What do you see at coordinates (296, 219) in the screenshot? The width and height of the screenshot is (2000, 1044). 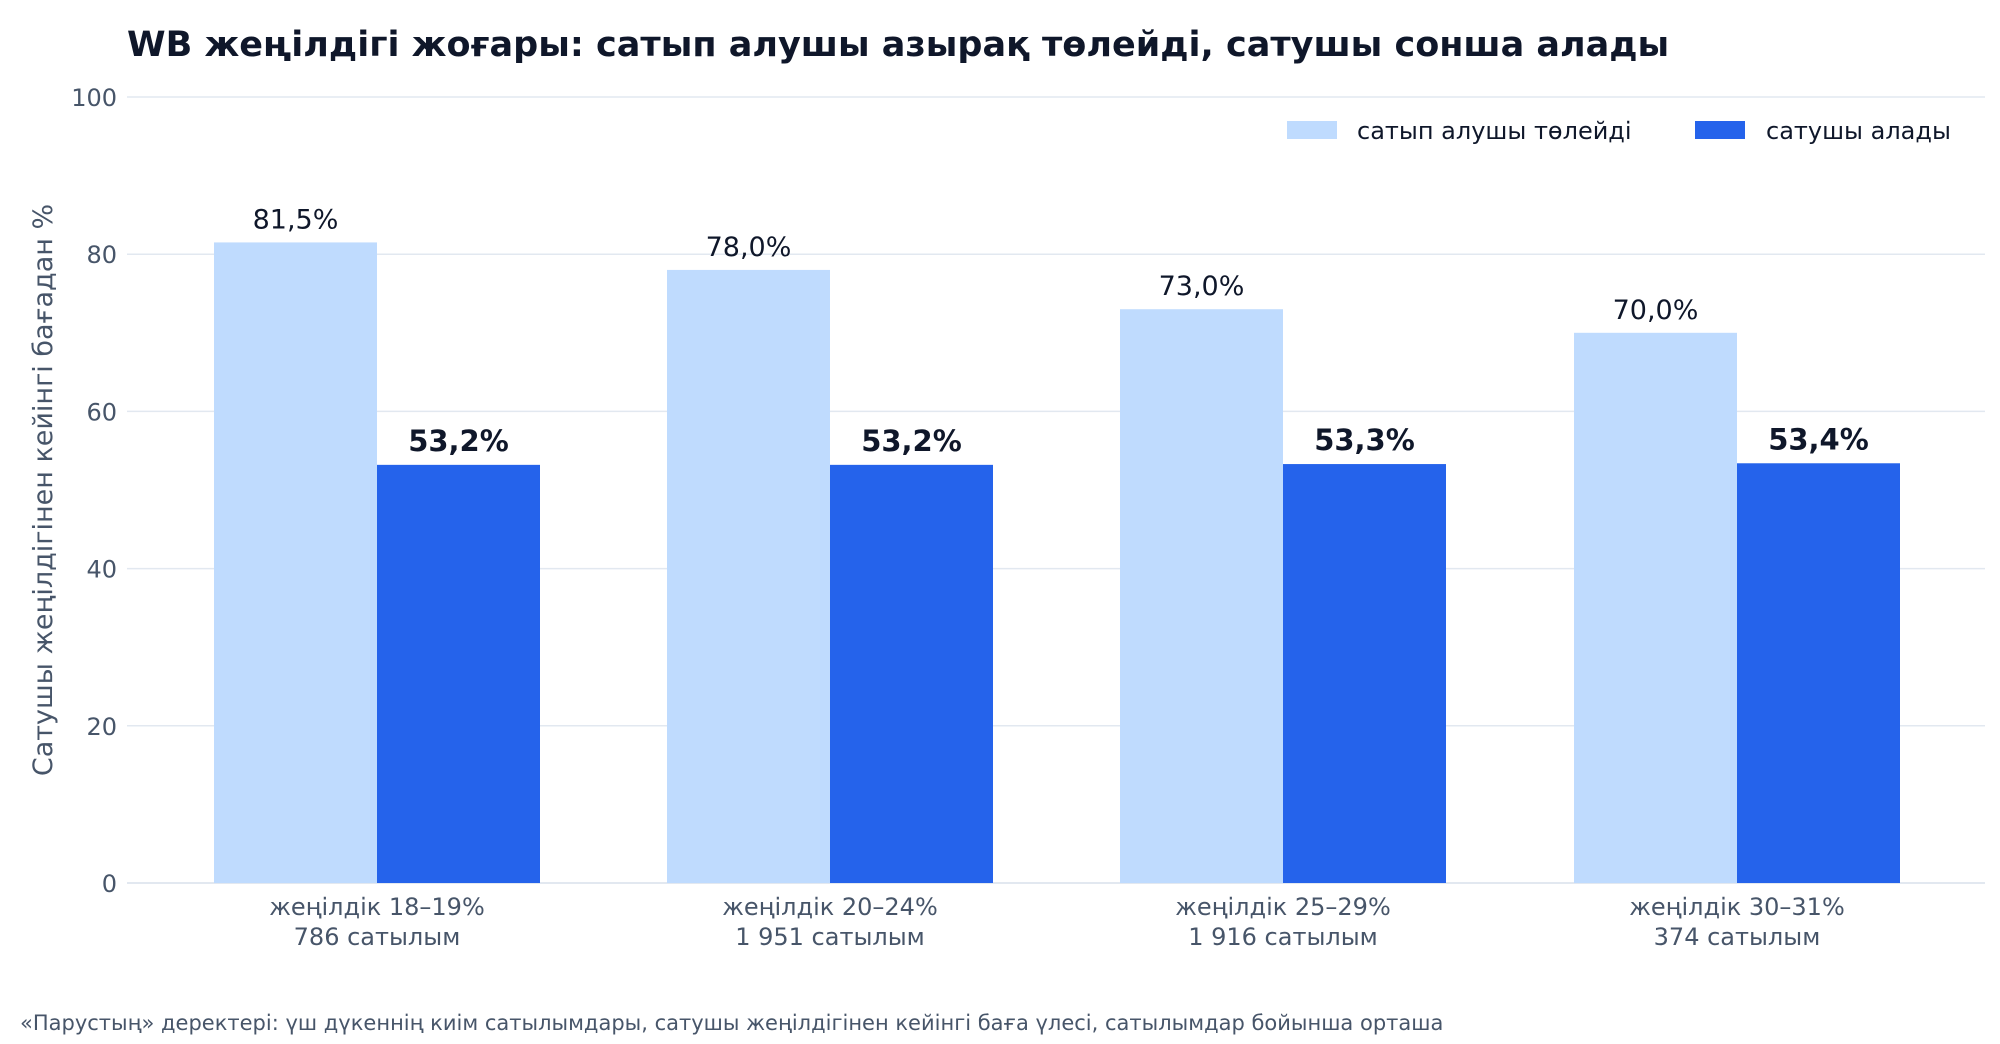 I see `data-label: 81,5%` at bounding box center [296, 219].